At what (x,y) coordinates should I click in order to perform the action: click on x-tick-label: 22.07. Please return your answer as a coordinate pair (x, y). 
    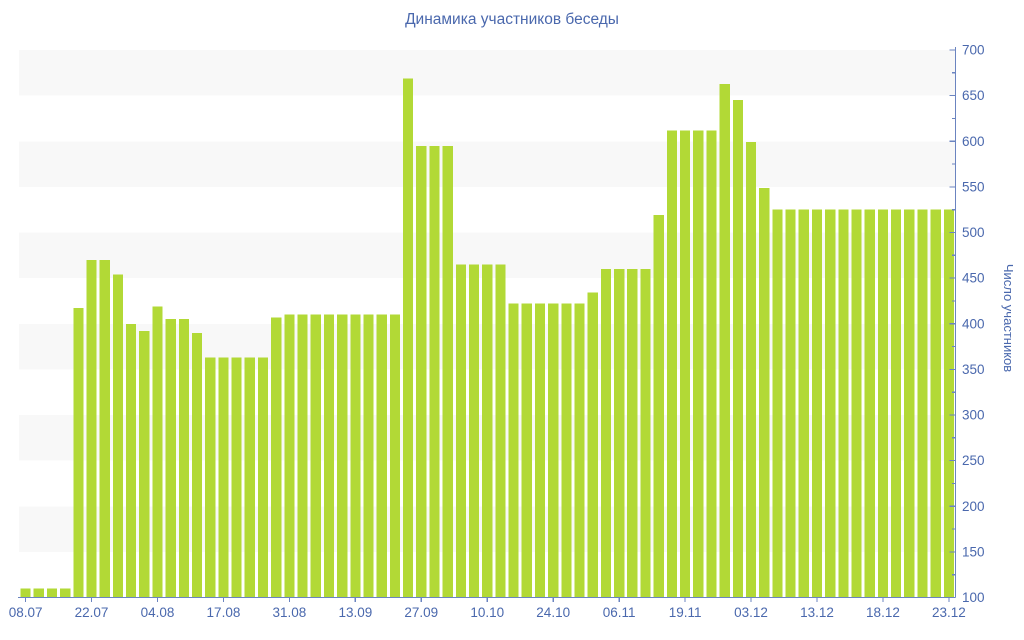
    Looking at the image, I should click on (92, 612).